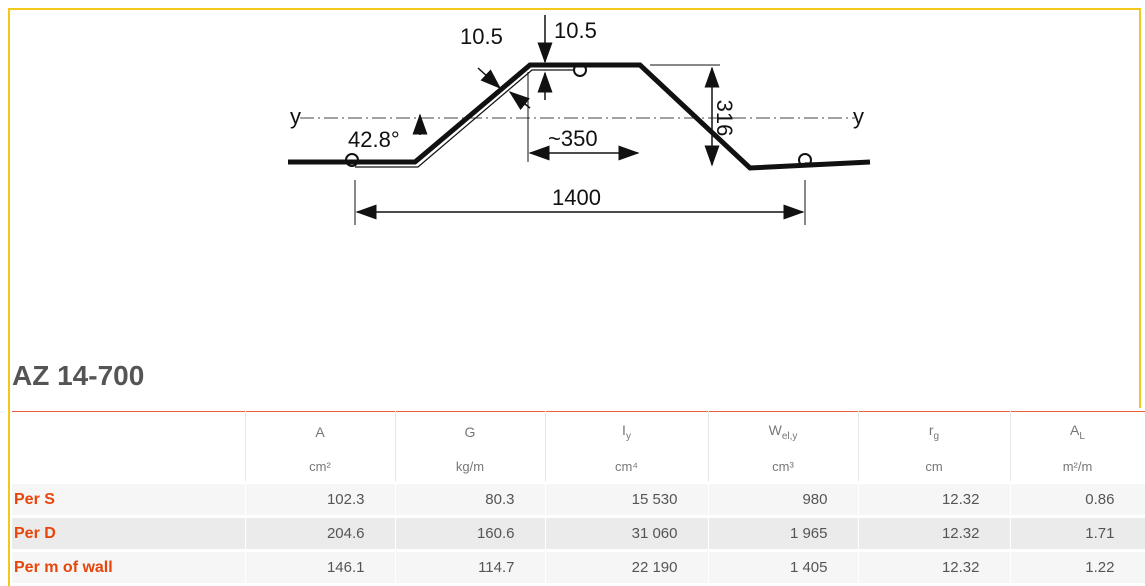  I want to click on unit-cell: cm⁴, so click(627, 467).